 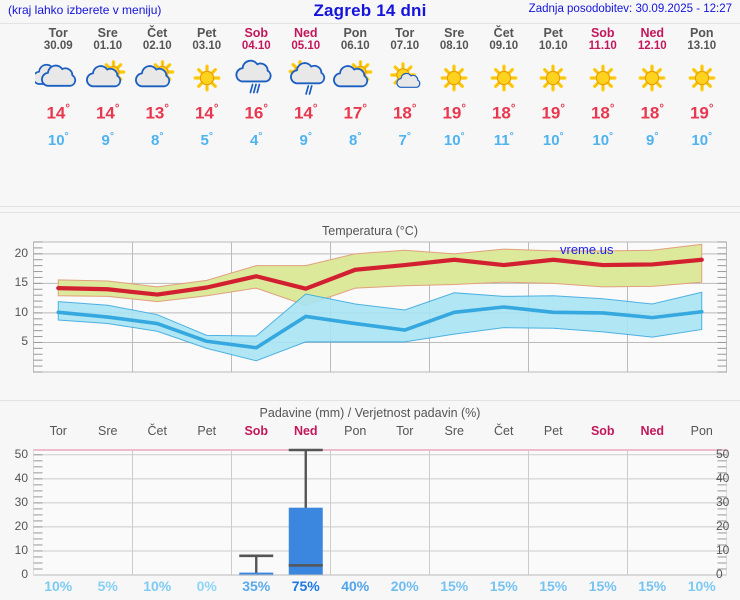 I want to click on day-column: Pon 06.10 17° 8°, so click(x=355, y=89).